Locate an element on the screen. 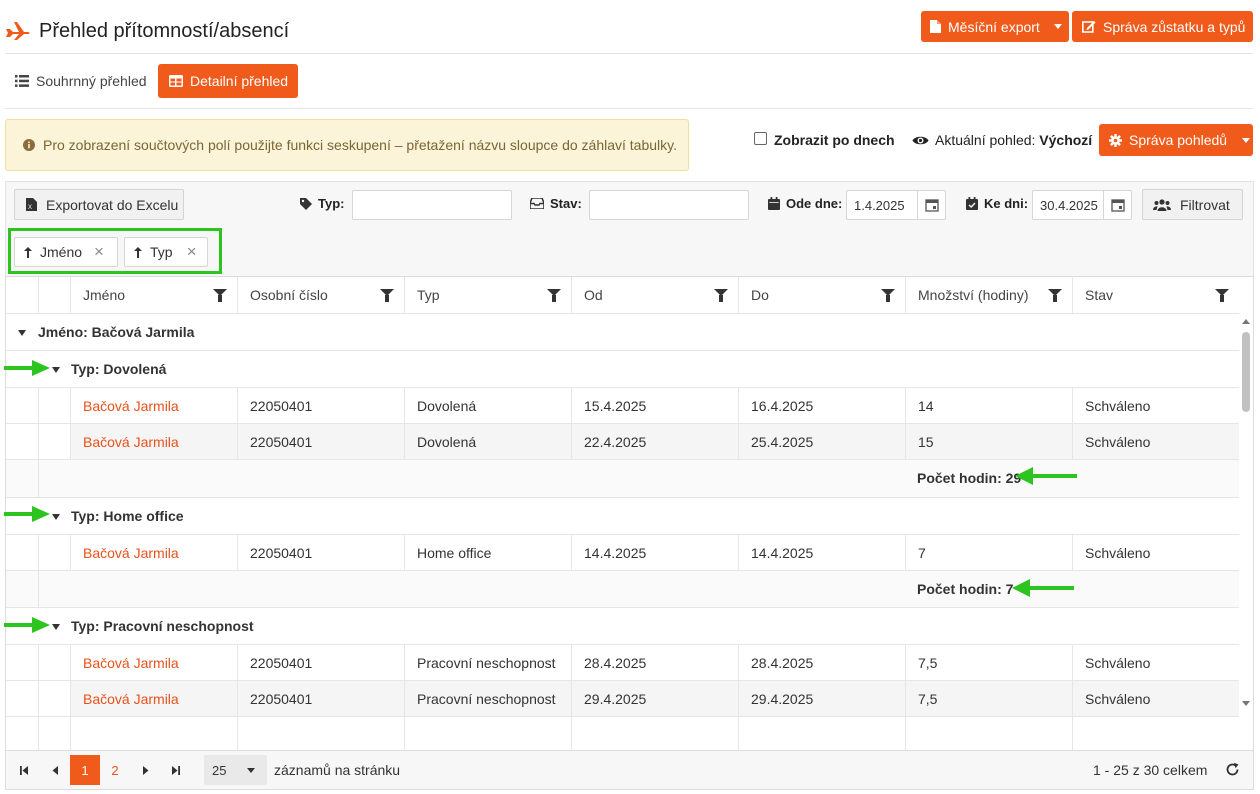 This screenshot has height=794, width=1260. group-row-type: Typ: Pracovní neschopnost is located at coordinates (622, 626).